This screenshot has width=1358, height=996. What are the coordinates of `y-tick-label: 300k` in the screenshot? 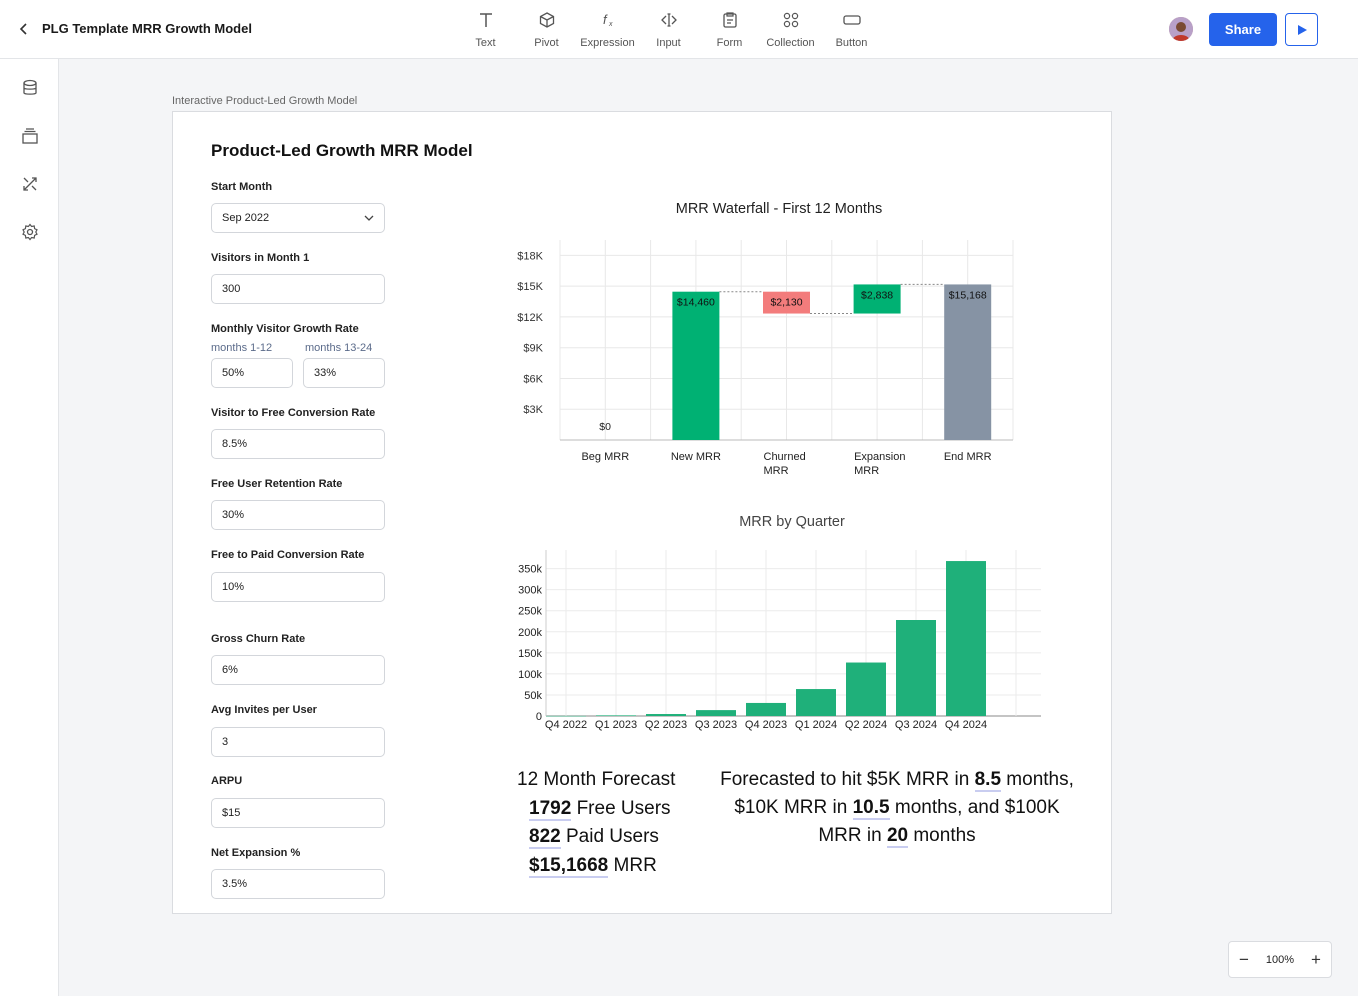 It's located at (530, 591).